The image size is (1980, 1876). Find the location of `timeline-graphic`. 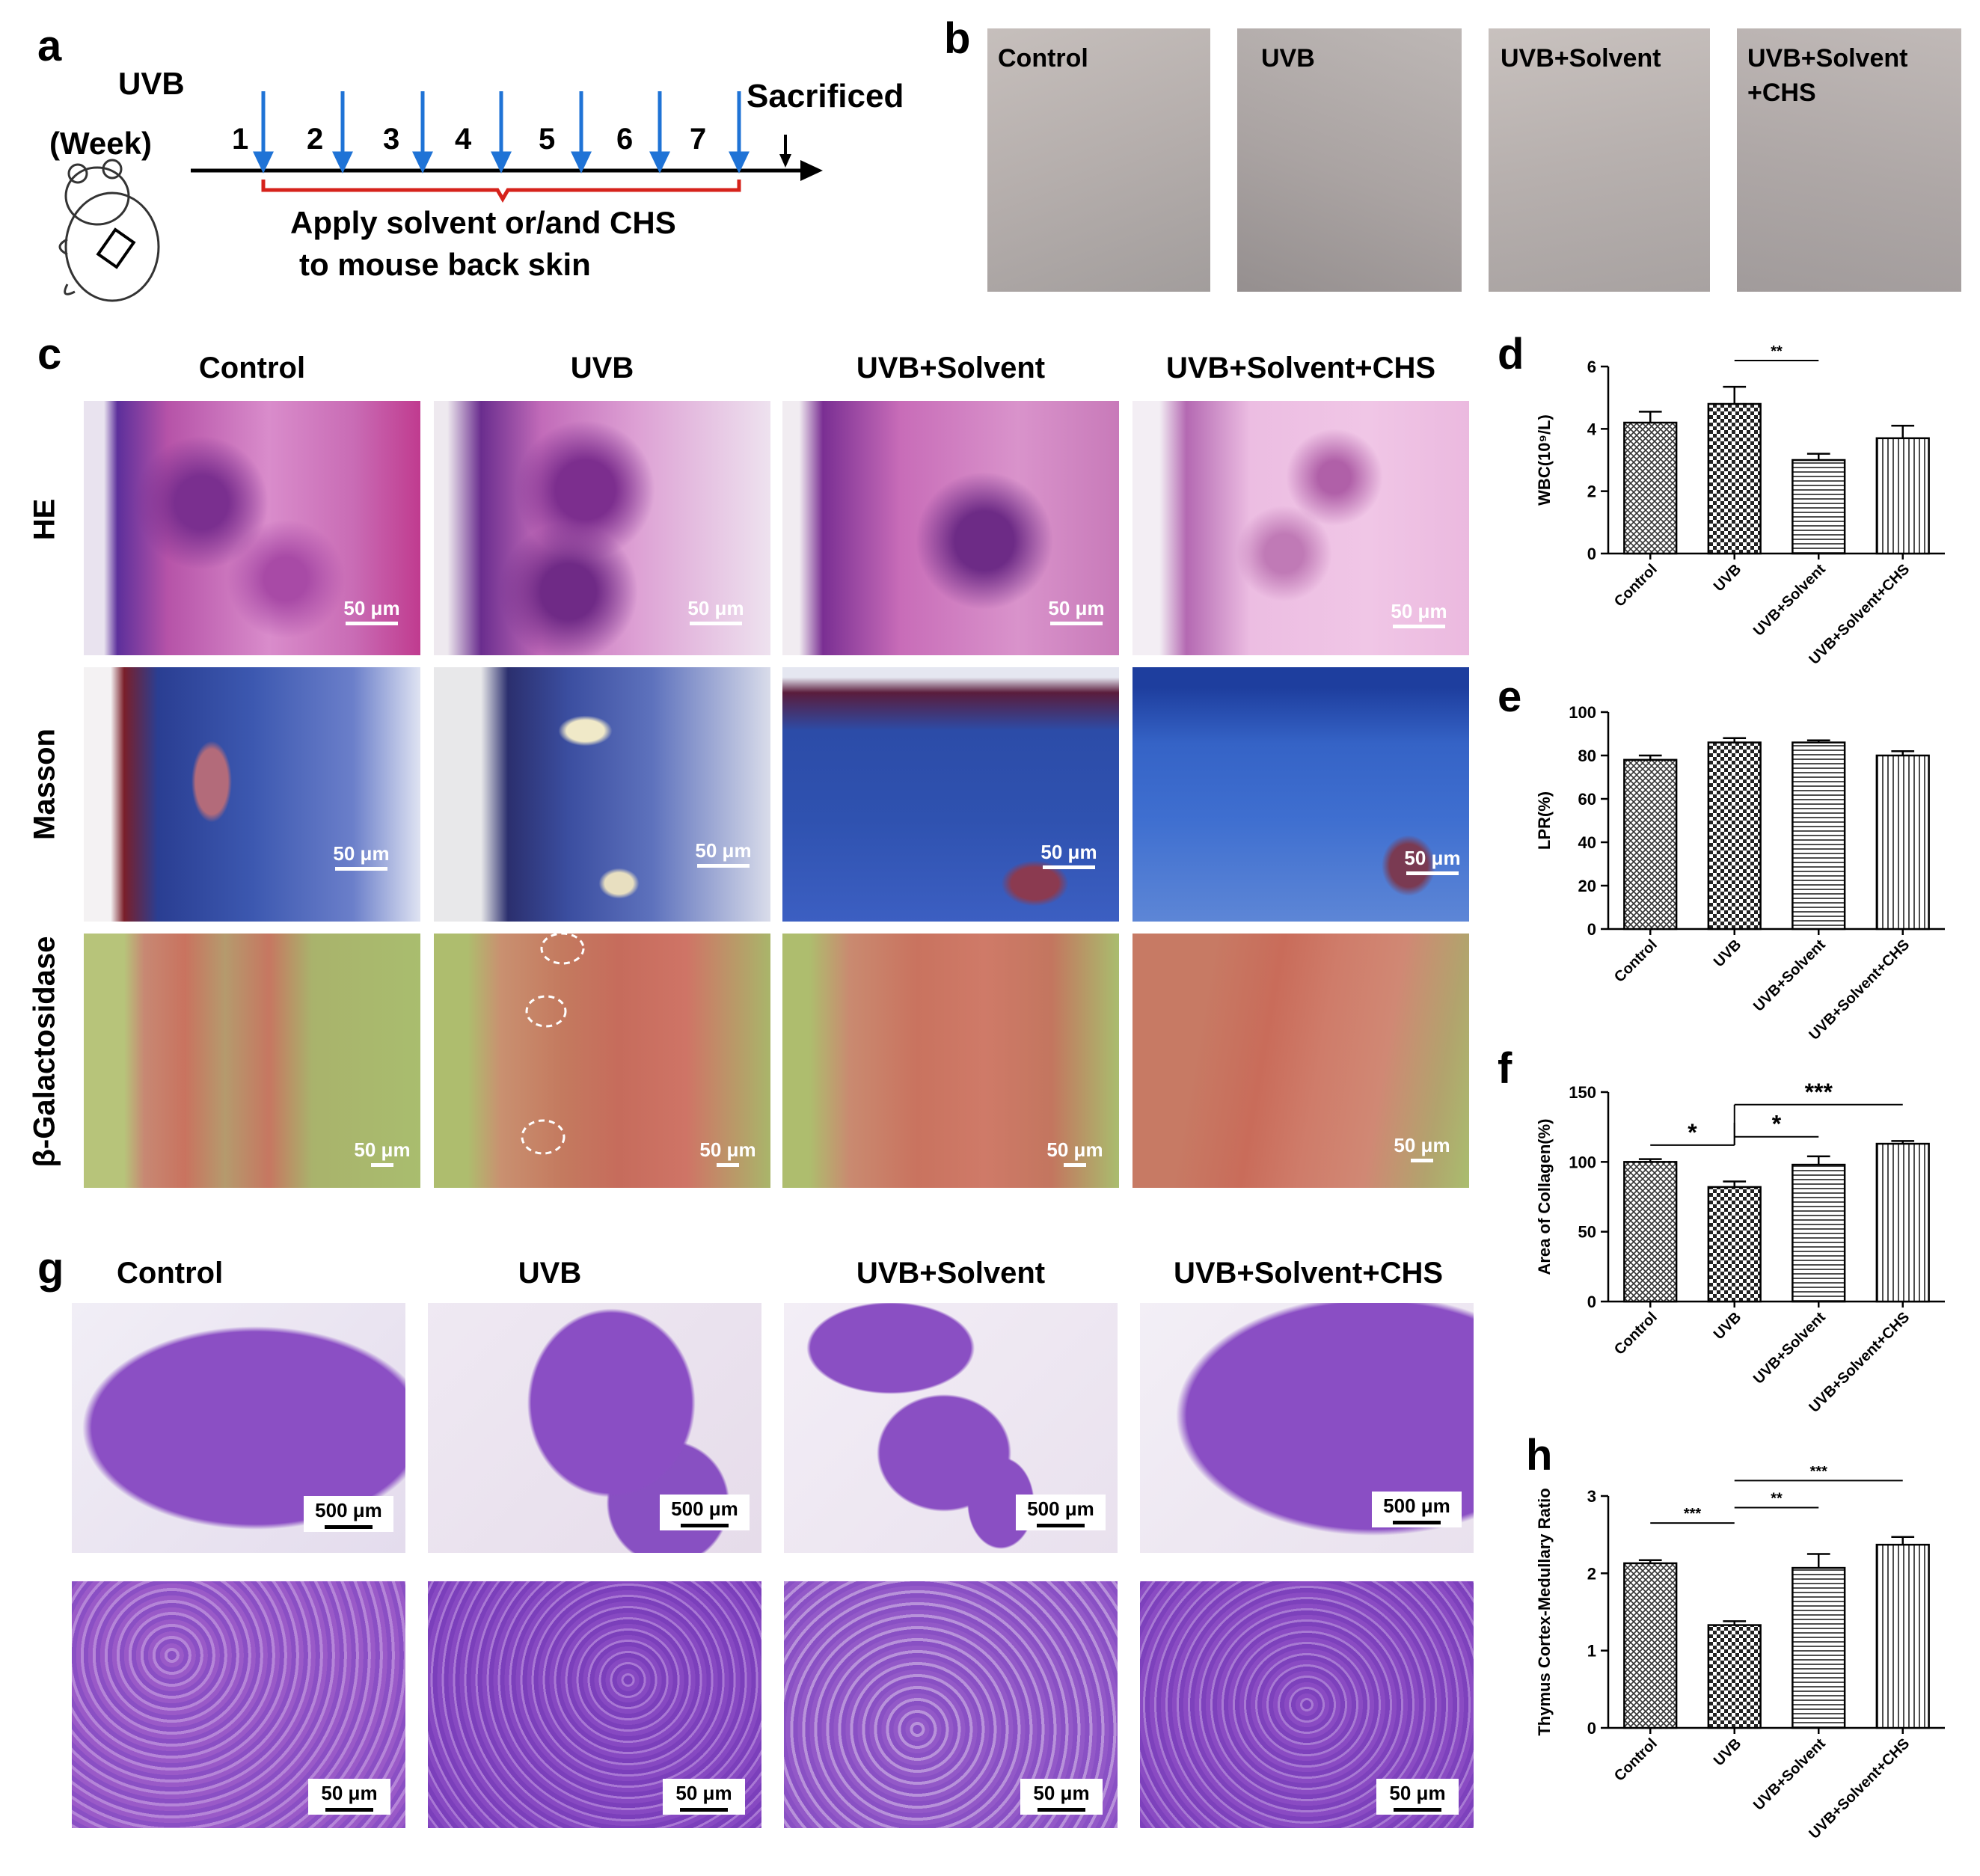

timeline-graphic is located at coordinates (440, 197).